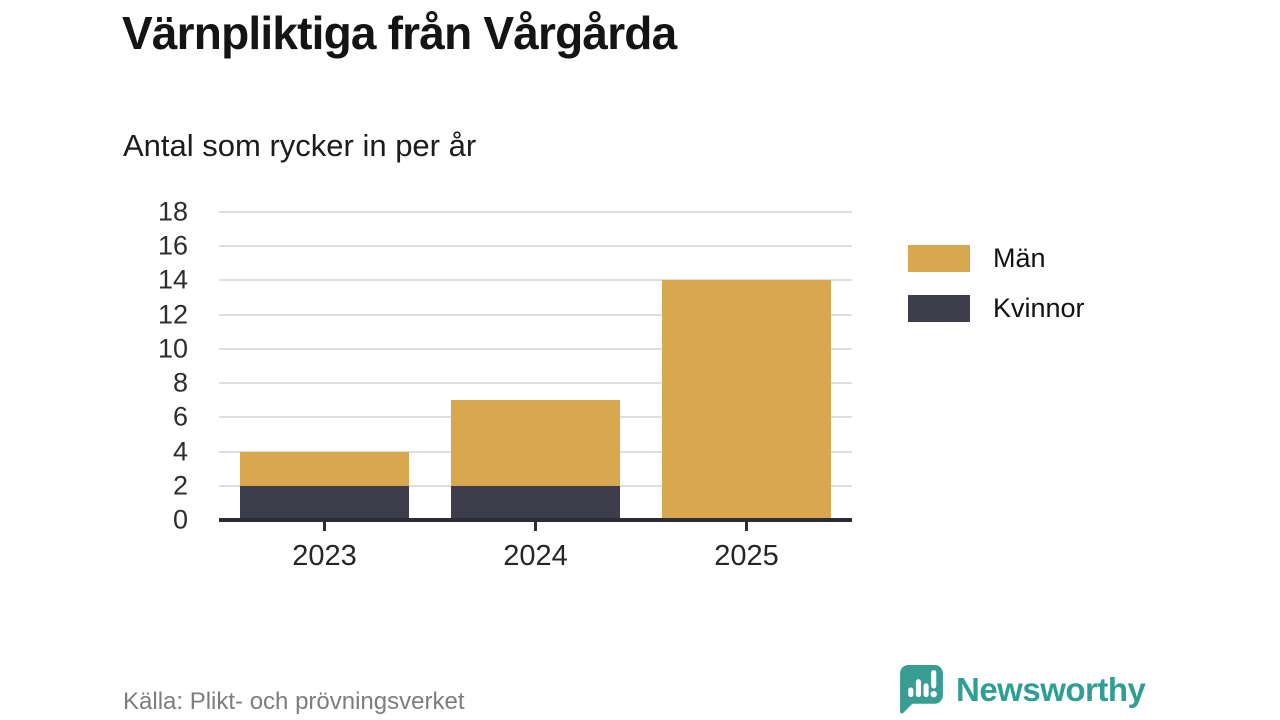 This screenshot has width=1280, height=720. I want to click on y-tick-label: 2, so click(180, 485).